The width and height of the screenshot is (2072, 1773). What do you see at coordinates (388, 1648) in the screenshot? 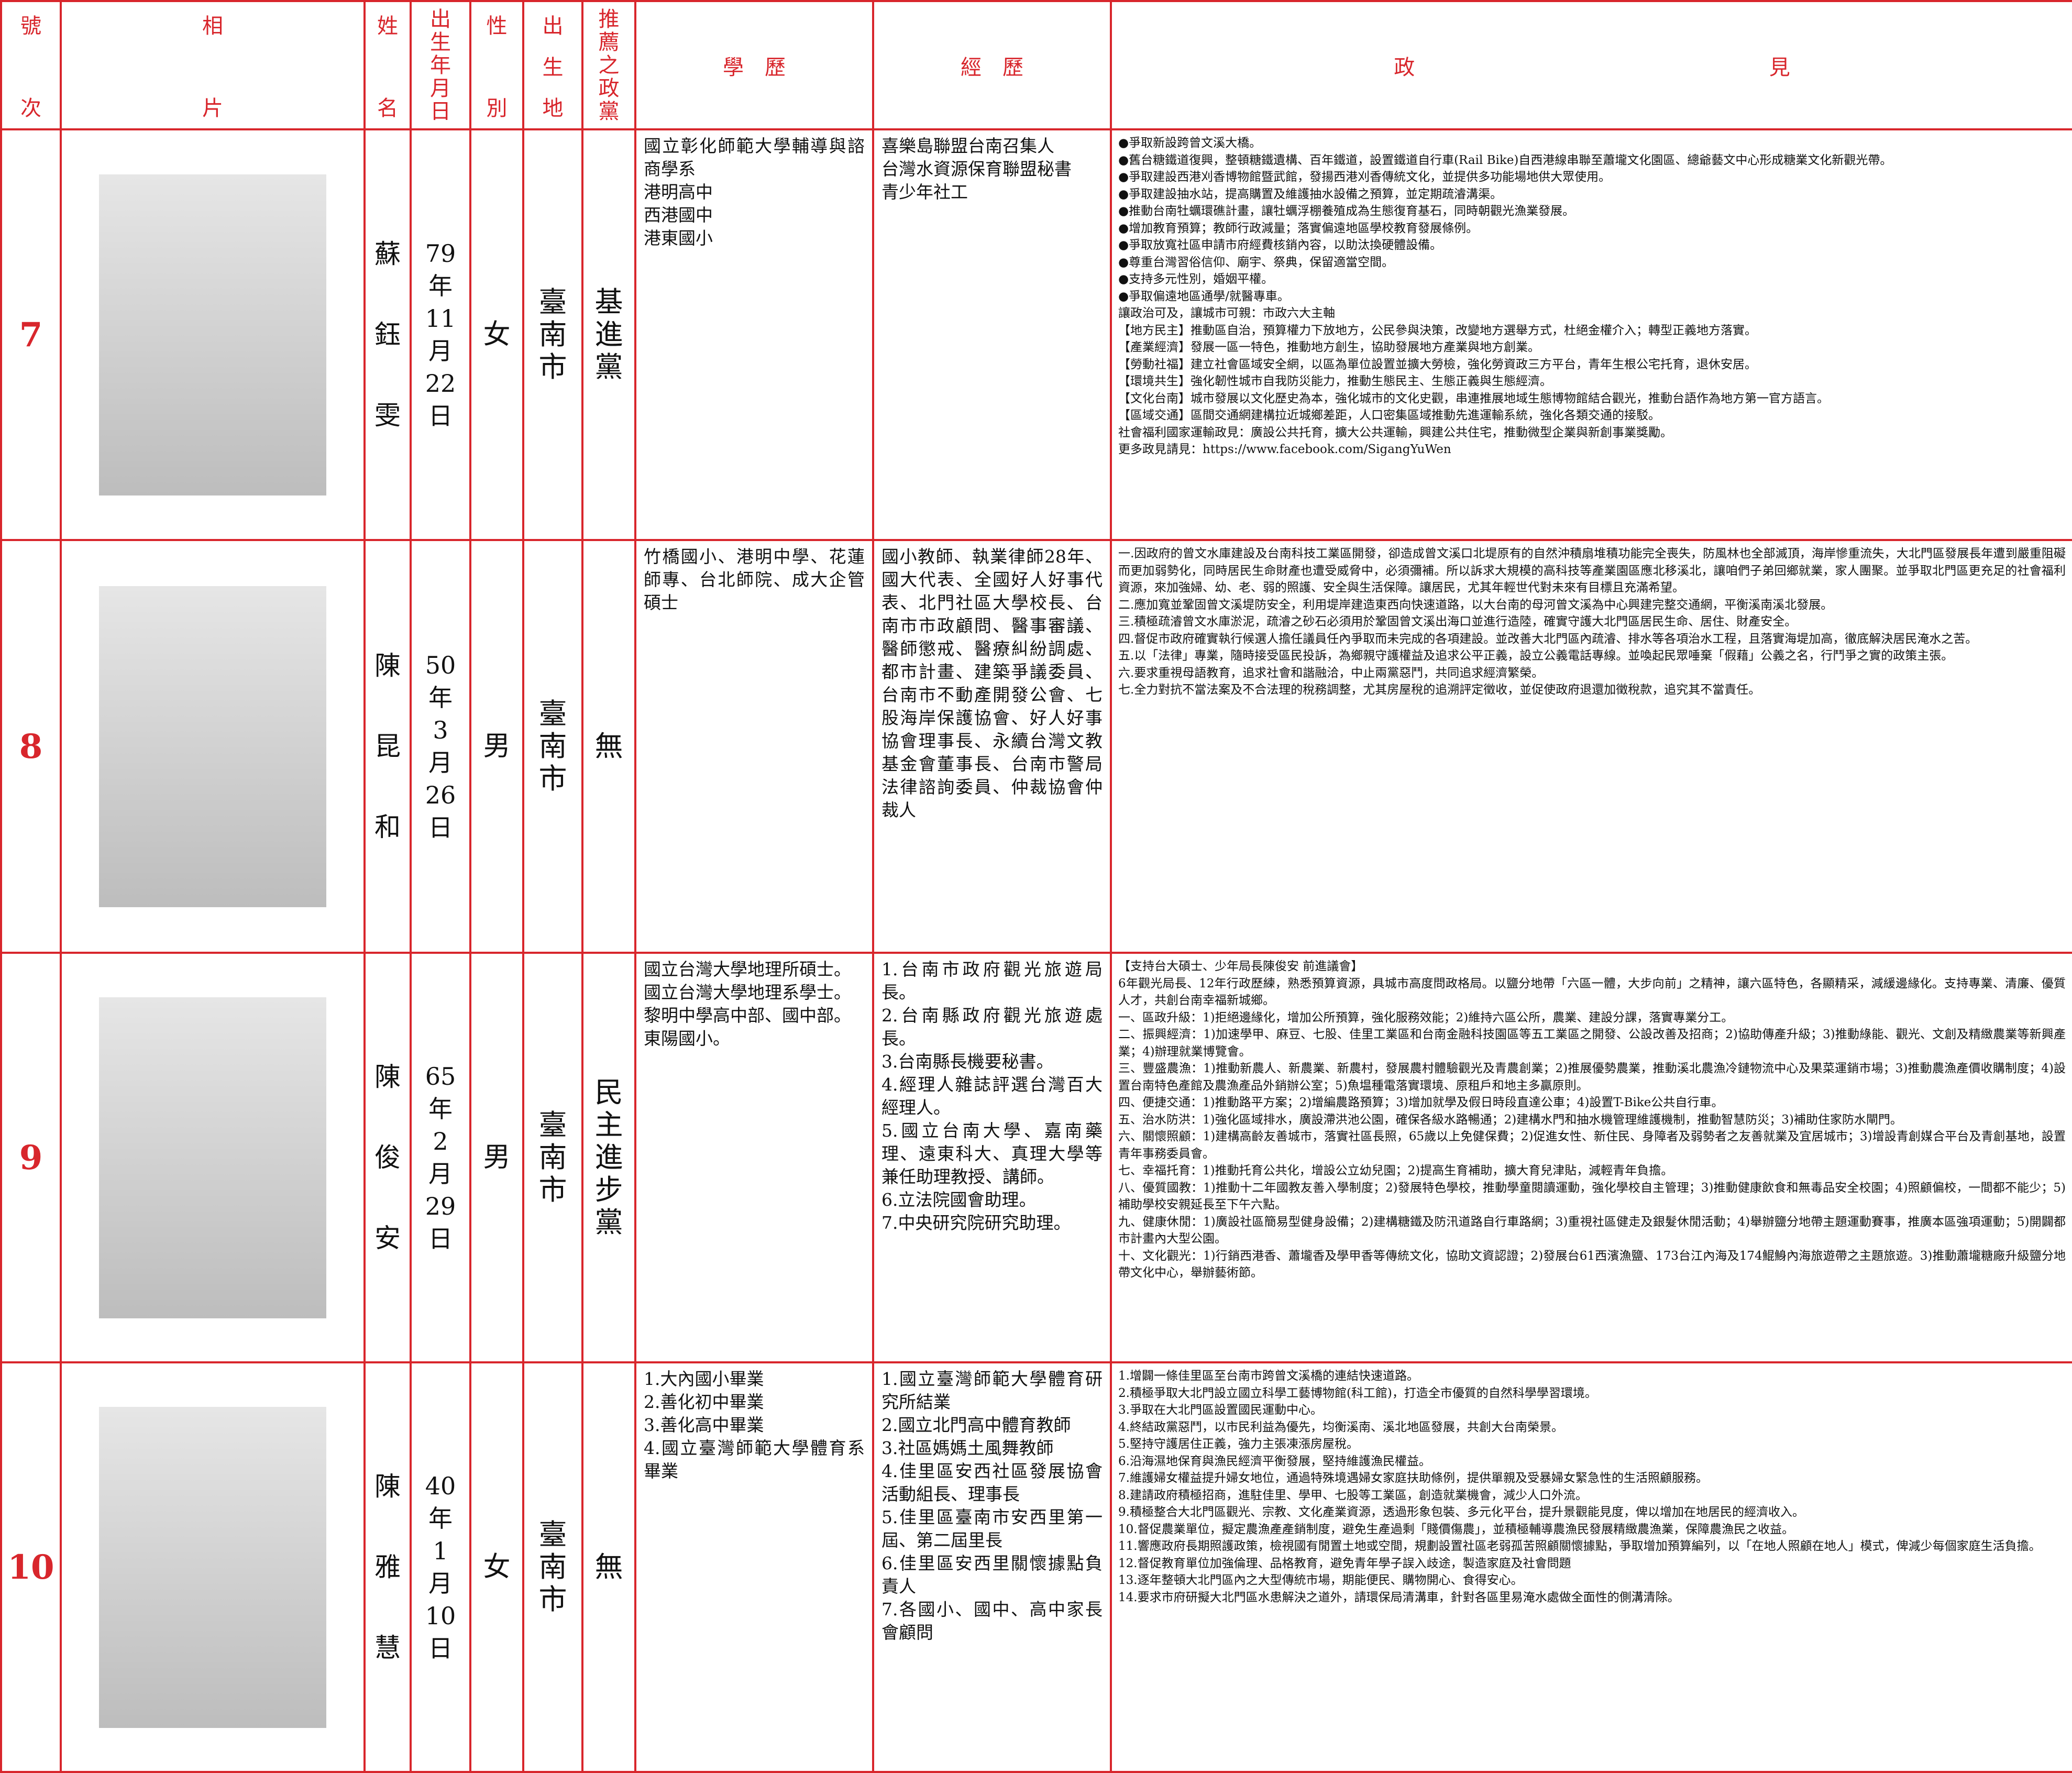
I see `char: 慧` at bounding box center [388, 1648].